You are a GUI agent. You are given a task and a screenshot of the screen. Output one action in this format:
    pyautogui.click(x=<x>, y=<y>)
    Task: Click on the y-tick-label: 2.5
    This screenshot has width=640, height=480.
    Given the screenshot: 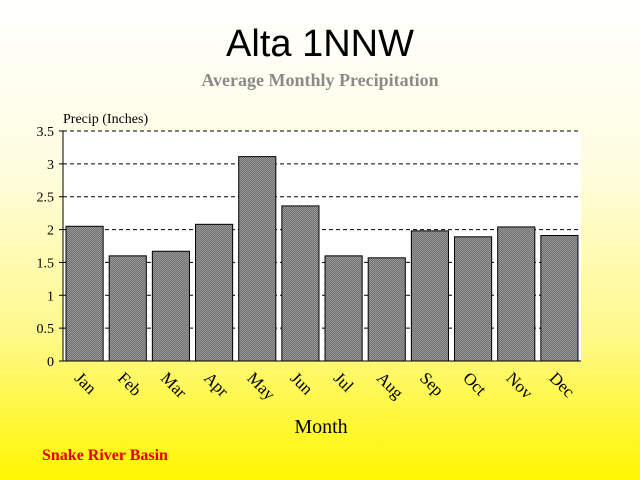 What is the action you would take?
    pyautogui.click(x=46, y=198)
    